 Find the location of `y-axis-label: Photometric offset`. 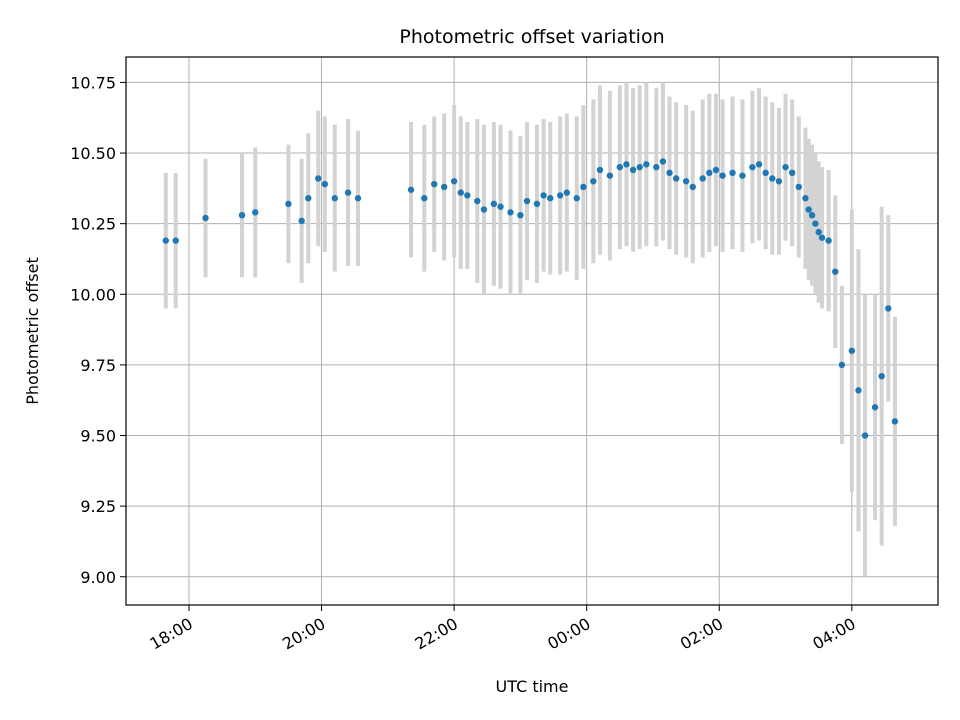

y-axis-label: Photometric offset is located at coordinates (32, 331).